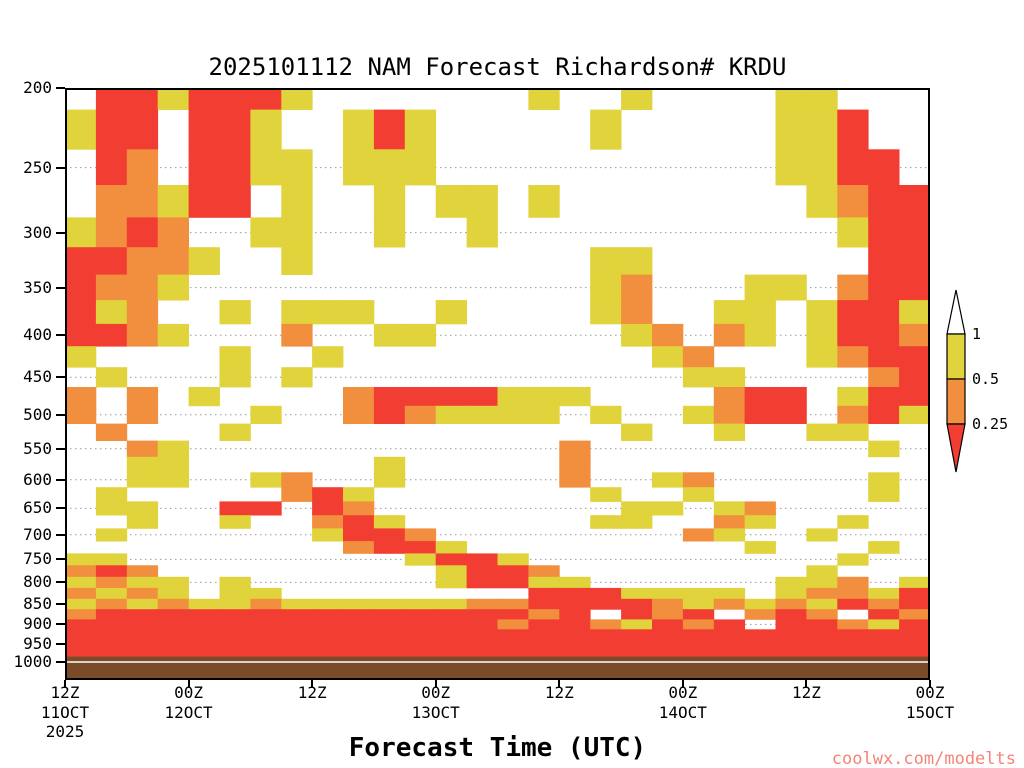 This screenshot has height=768, width=1024. I want to click on colorbar-red-segment, so click(956, 448).